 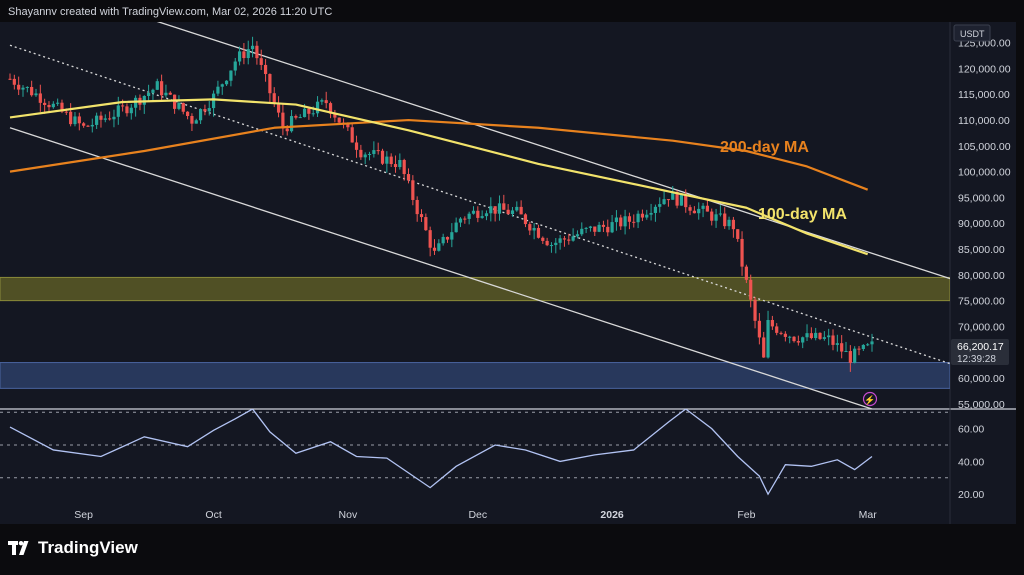 What do you see at coordinates (984, 147) in the screenshot?
I see `price-tick-label: 105,000.00` at bounding box center [984, 147].